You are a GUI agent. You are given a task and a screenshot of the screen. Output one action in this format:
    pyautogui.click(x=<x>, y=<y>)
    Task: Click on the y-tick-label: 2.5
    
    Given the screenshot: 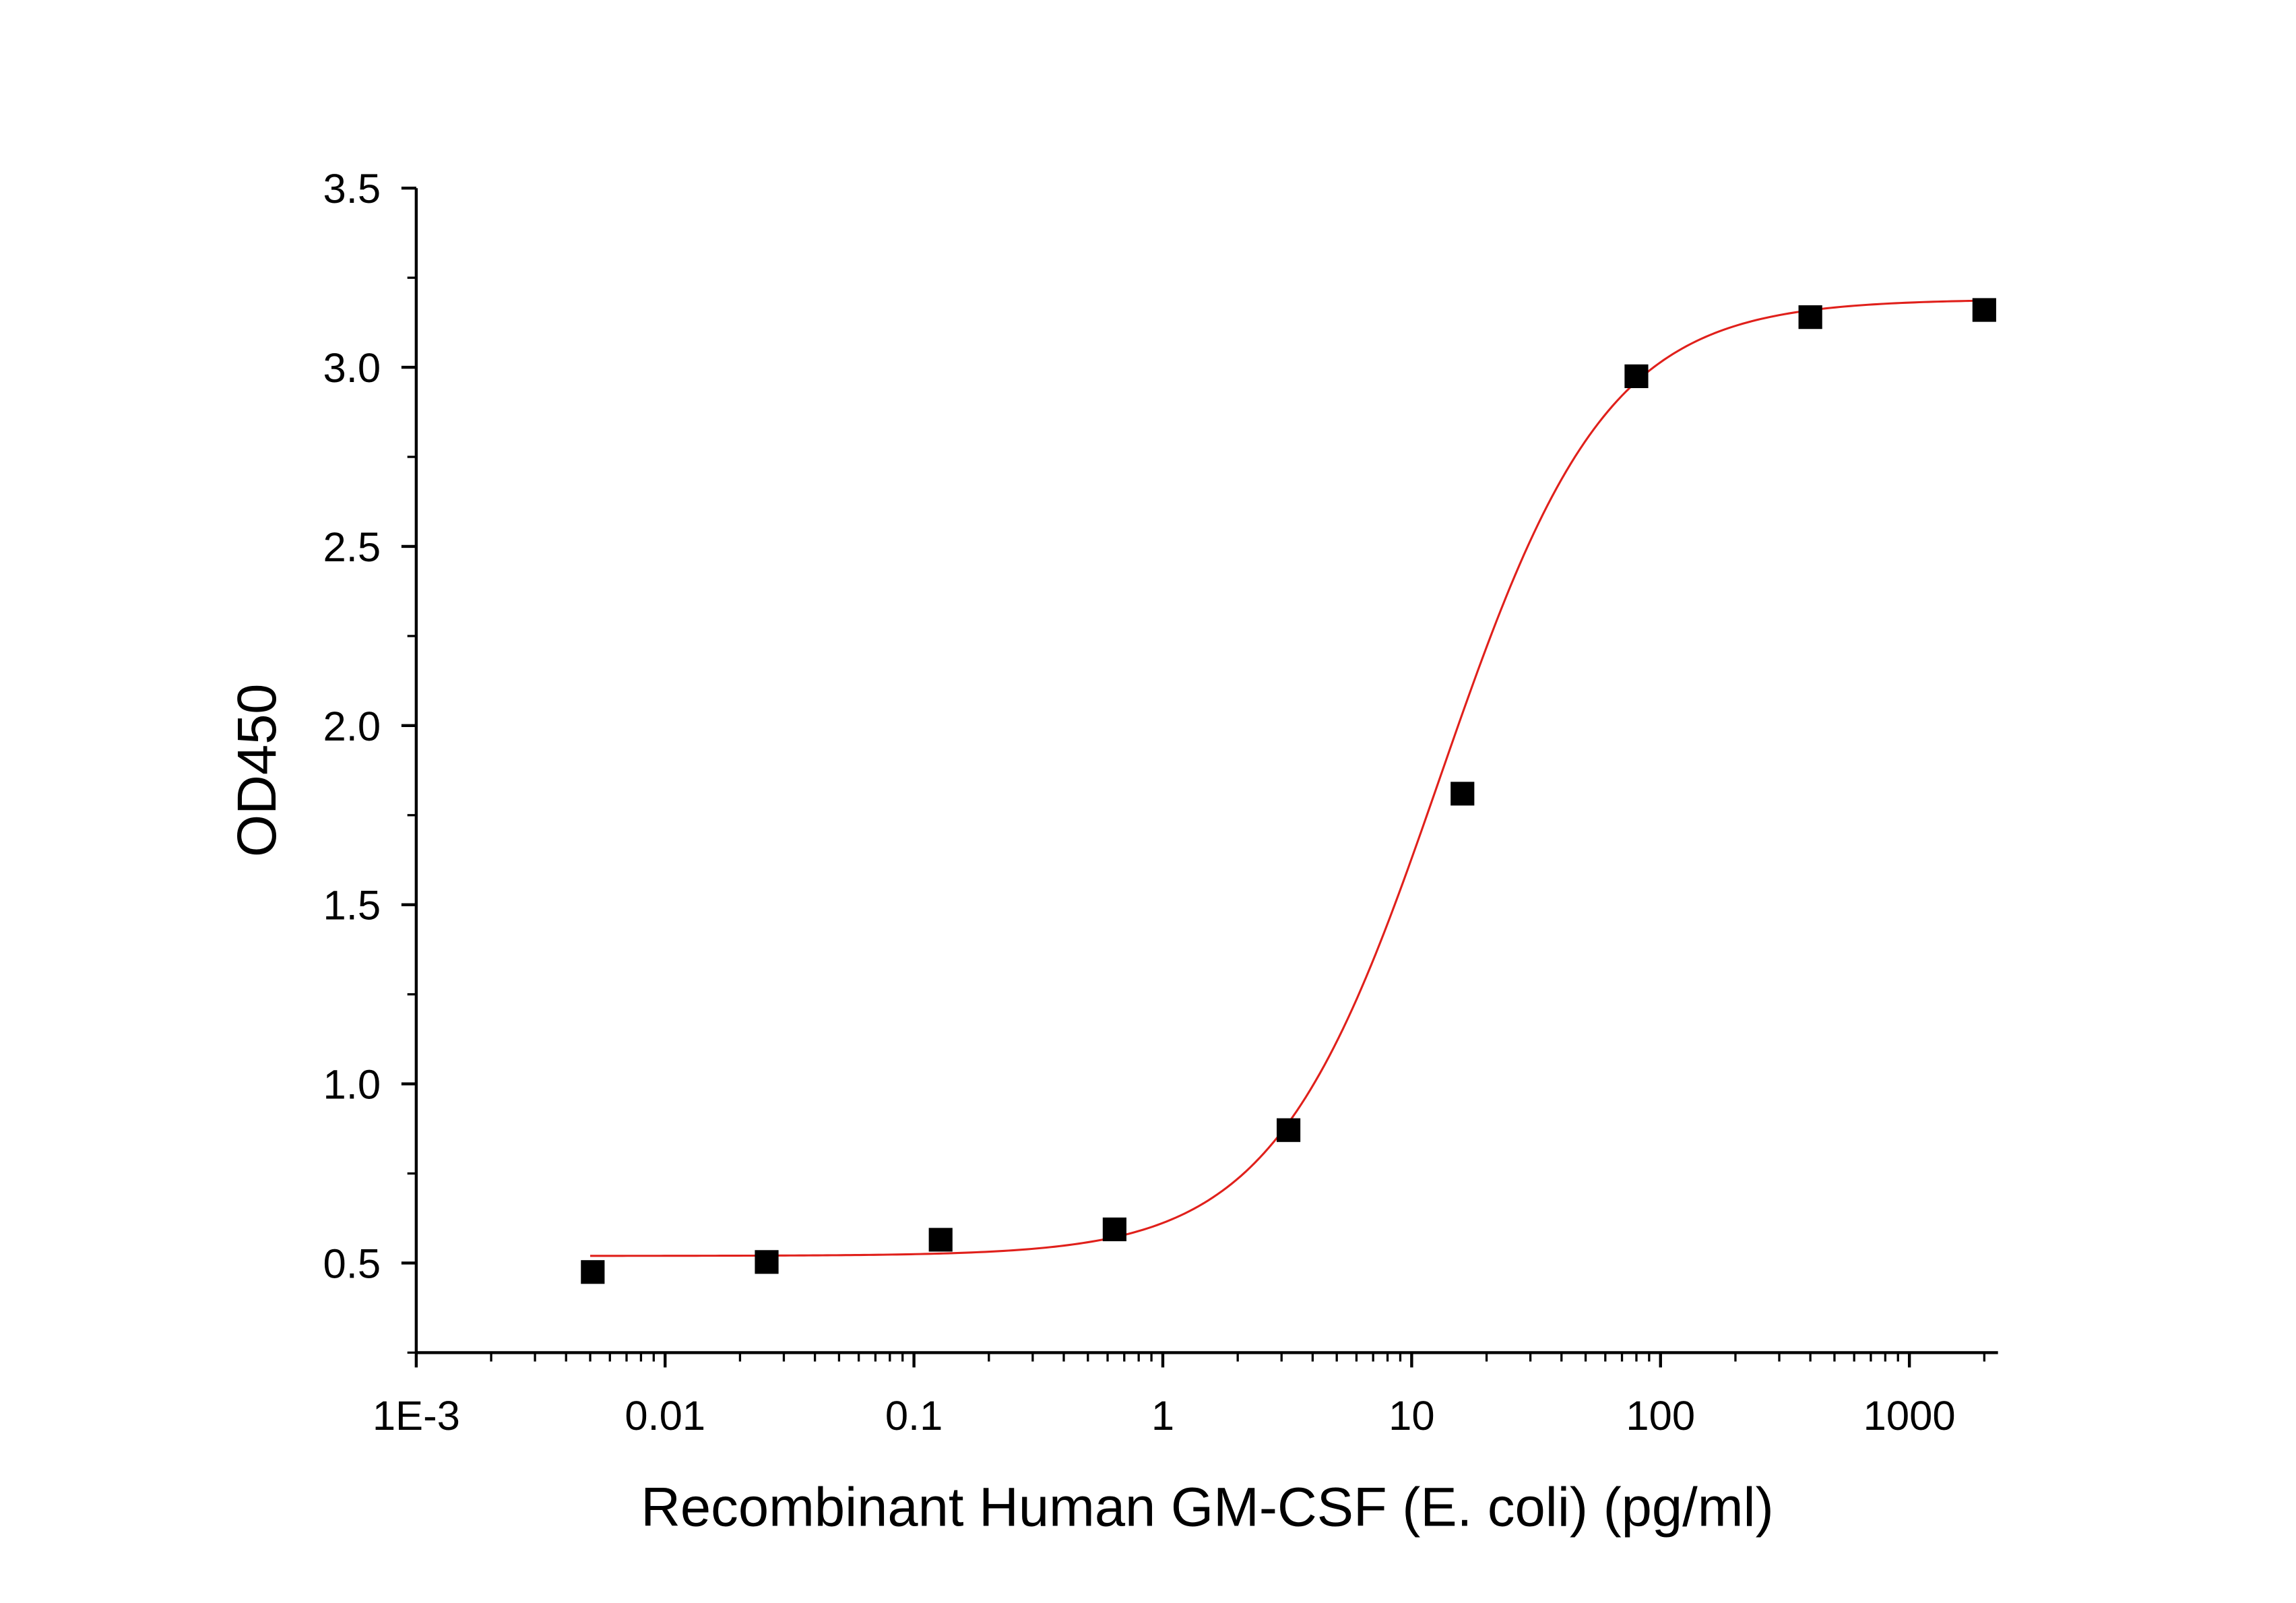 What is the action you would take?
    pyautogui.click(x=352, y=547)
    